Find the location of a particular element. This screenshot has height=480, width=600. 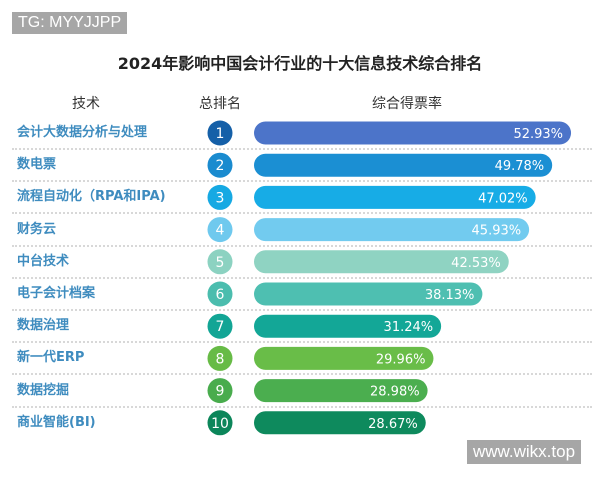

bar-value-label: 29.96% is located at coordinates (401, 359).